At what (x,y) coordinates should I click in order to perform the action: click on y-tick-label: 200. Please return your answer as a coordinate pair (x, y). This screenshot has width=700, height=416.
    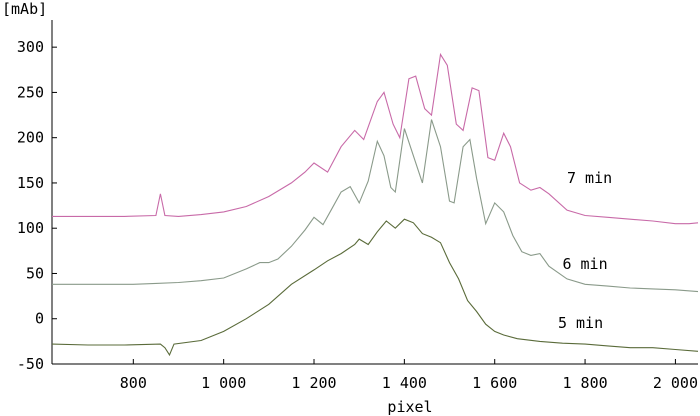
    Looking at the image, I should click on (30, 138).